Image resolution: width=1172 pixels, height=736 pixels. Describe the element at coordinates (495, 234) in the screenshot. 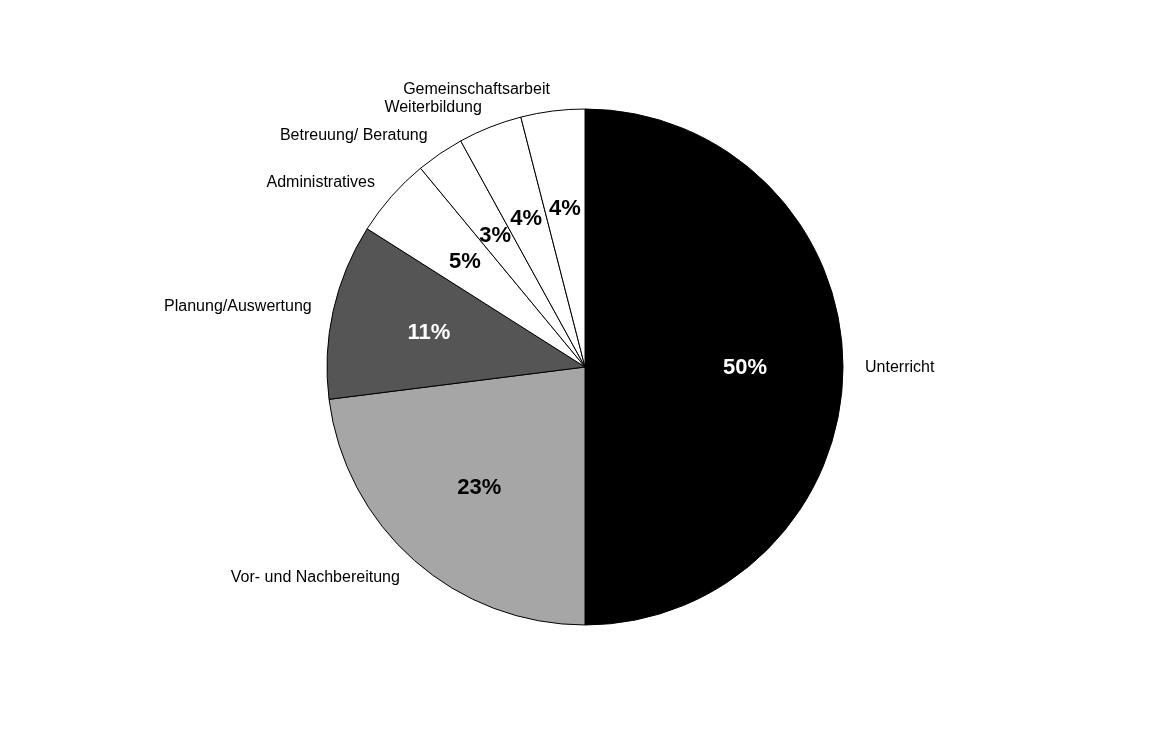

I see `data-label: 3%` at that location.